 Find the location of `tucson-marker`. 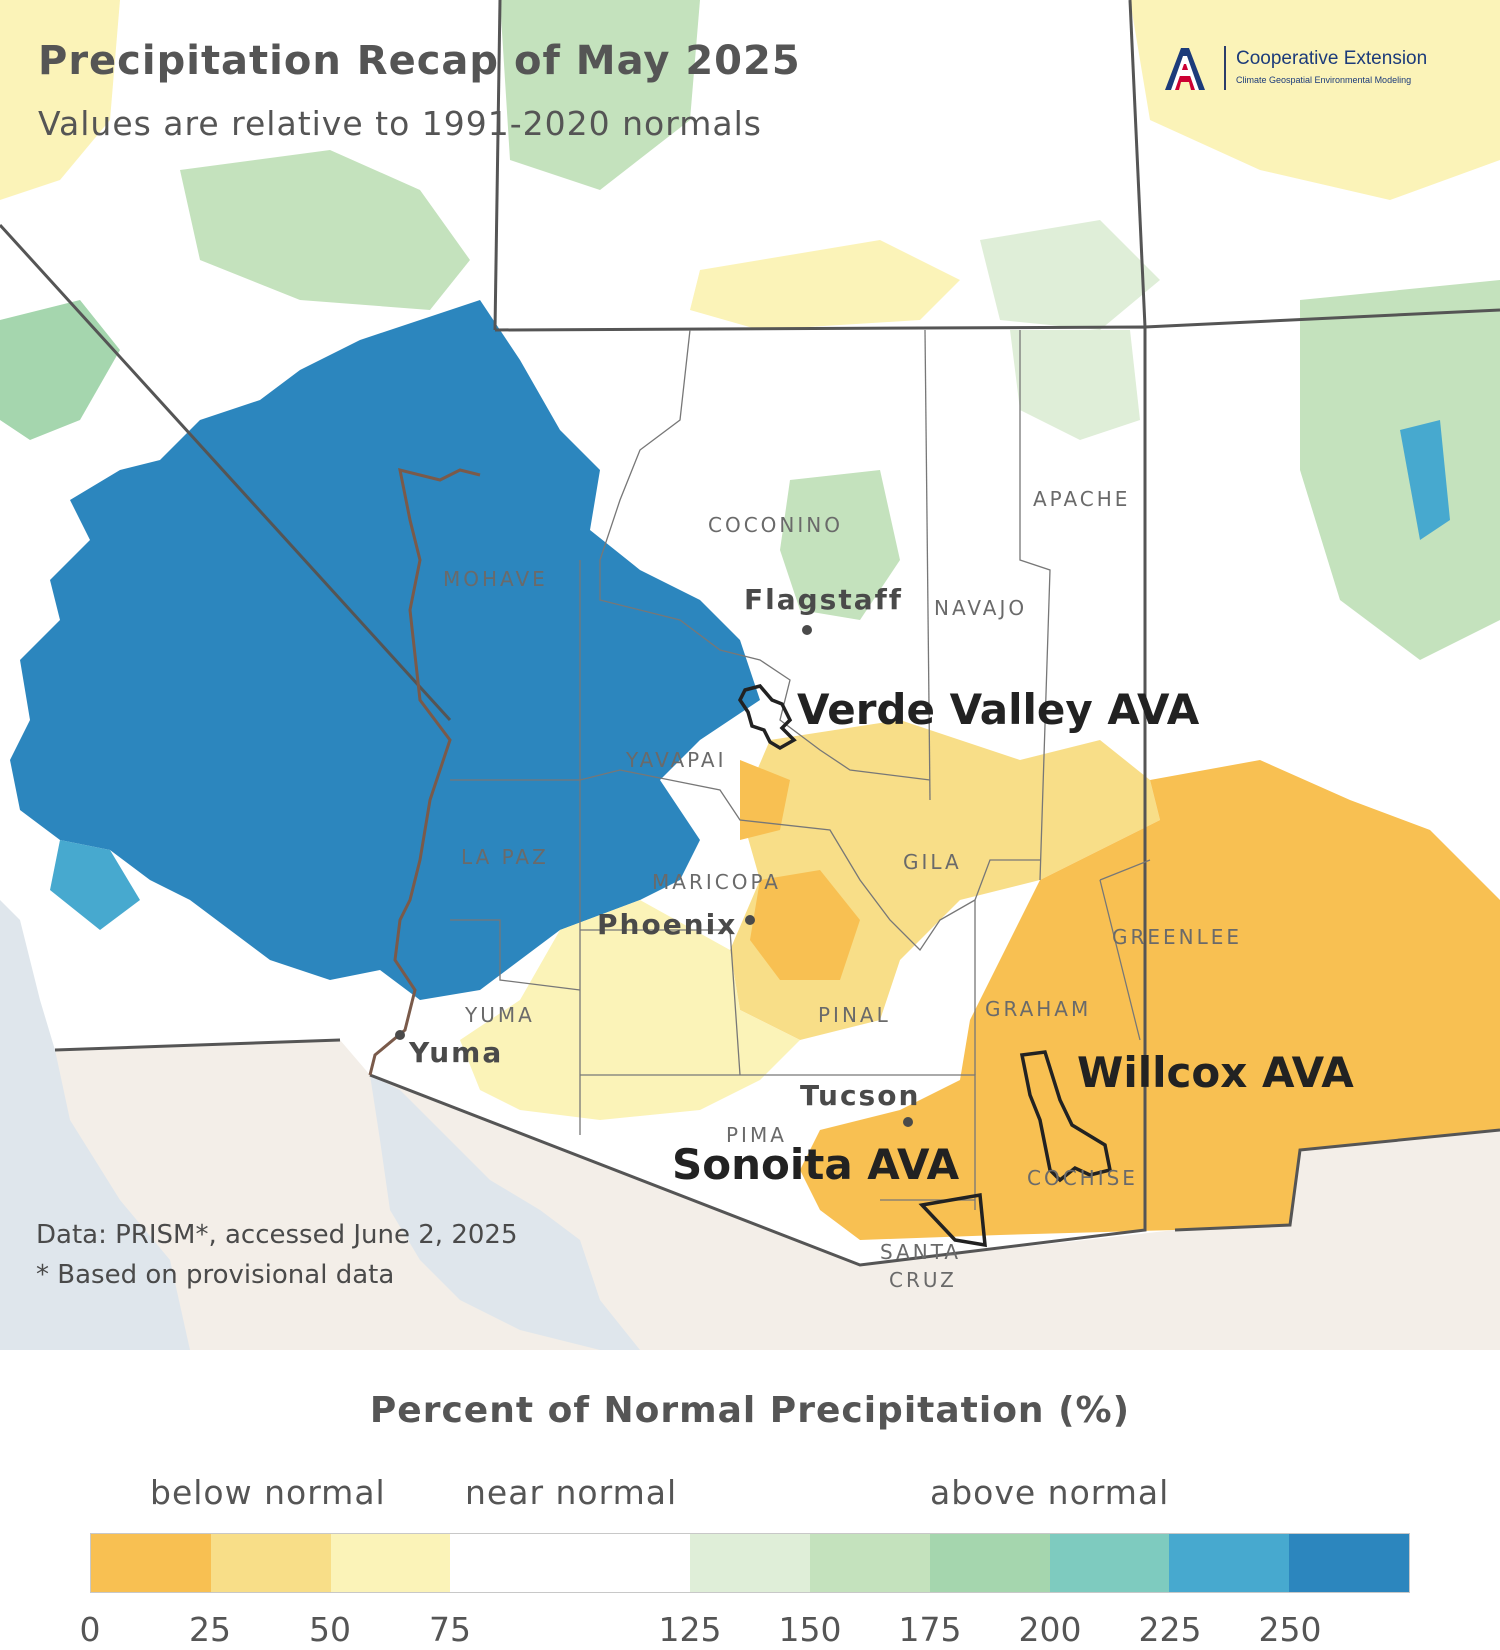

tucson-marker is located at coordinates (908, 1122).